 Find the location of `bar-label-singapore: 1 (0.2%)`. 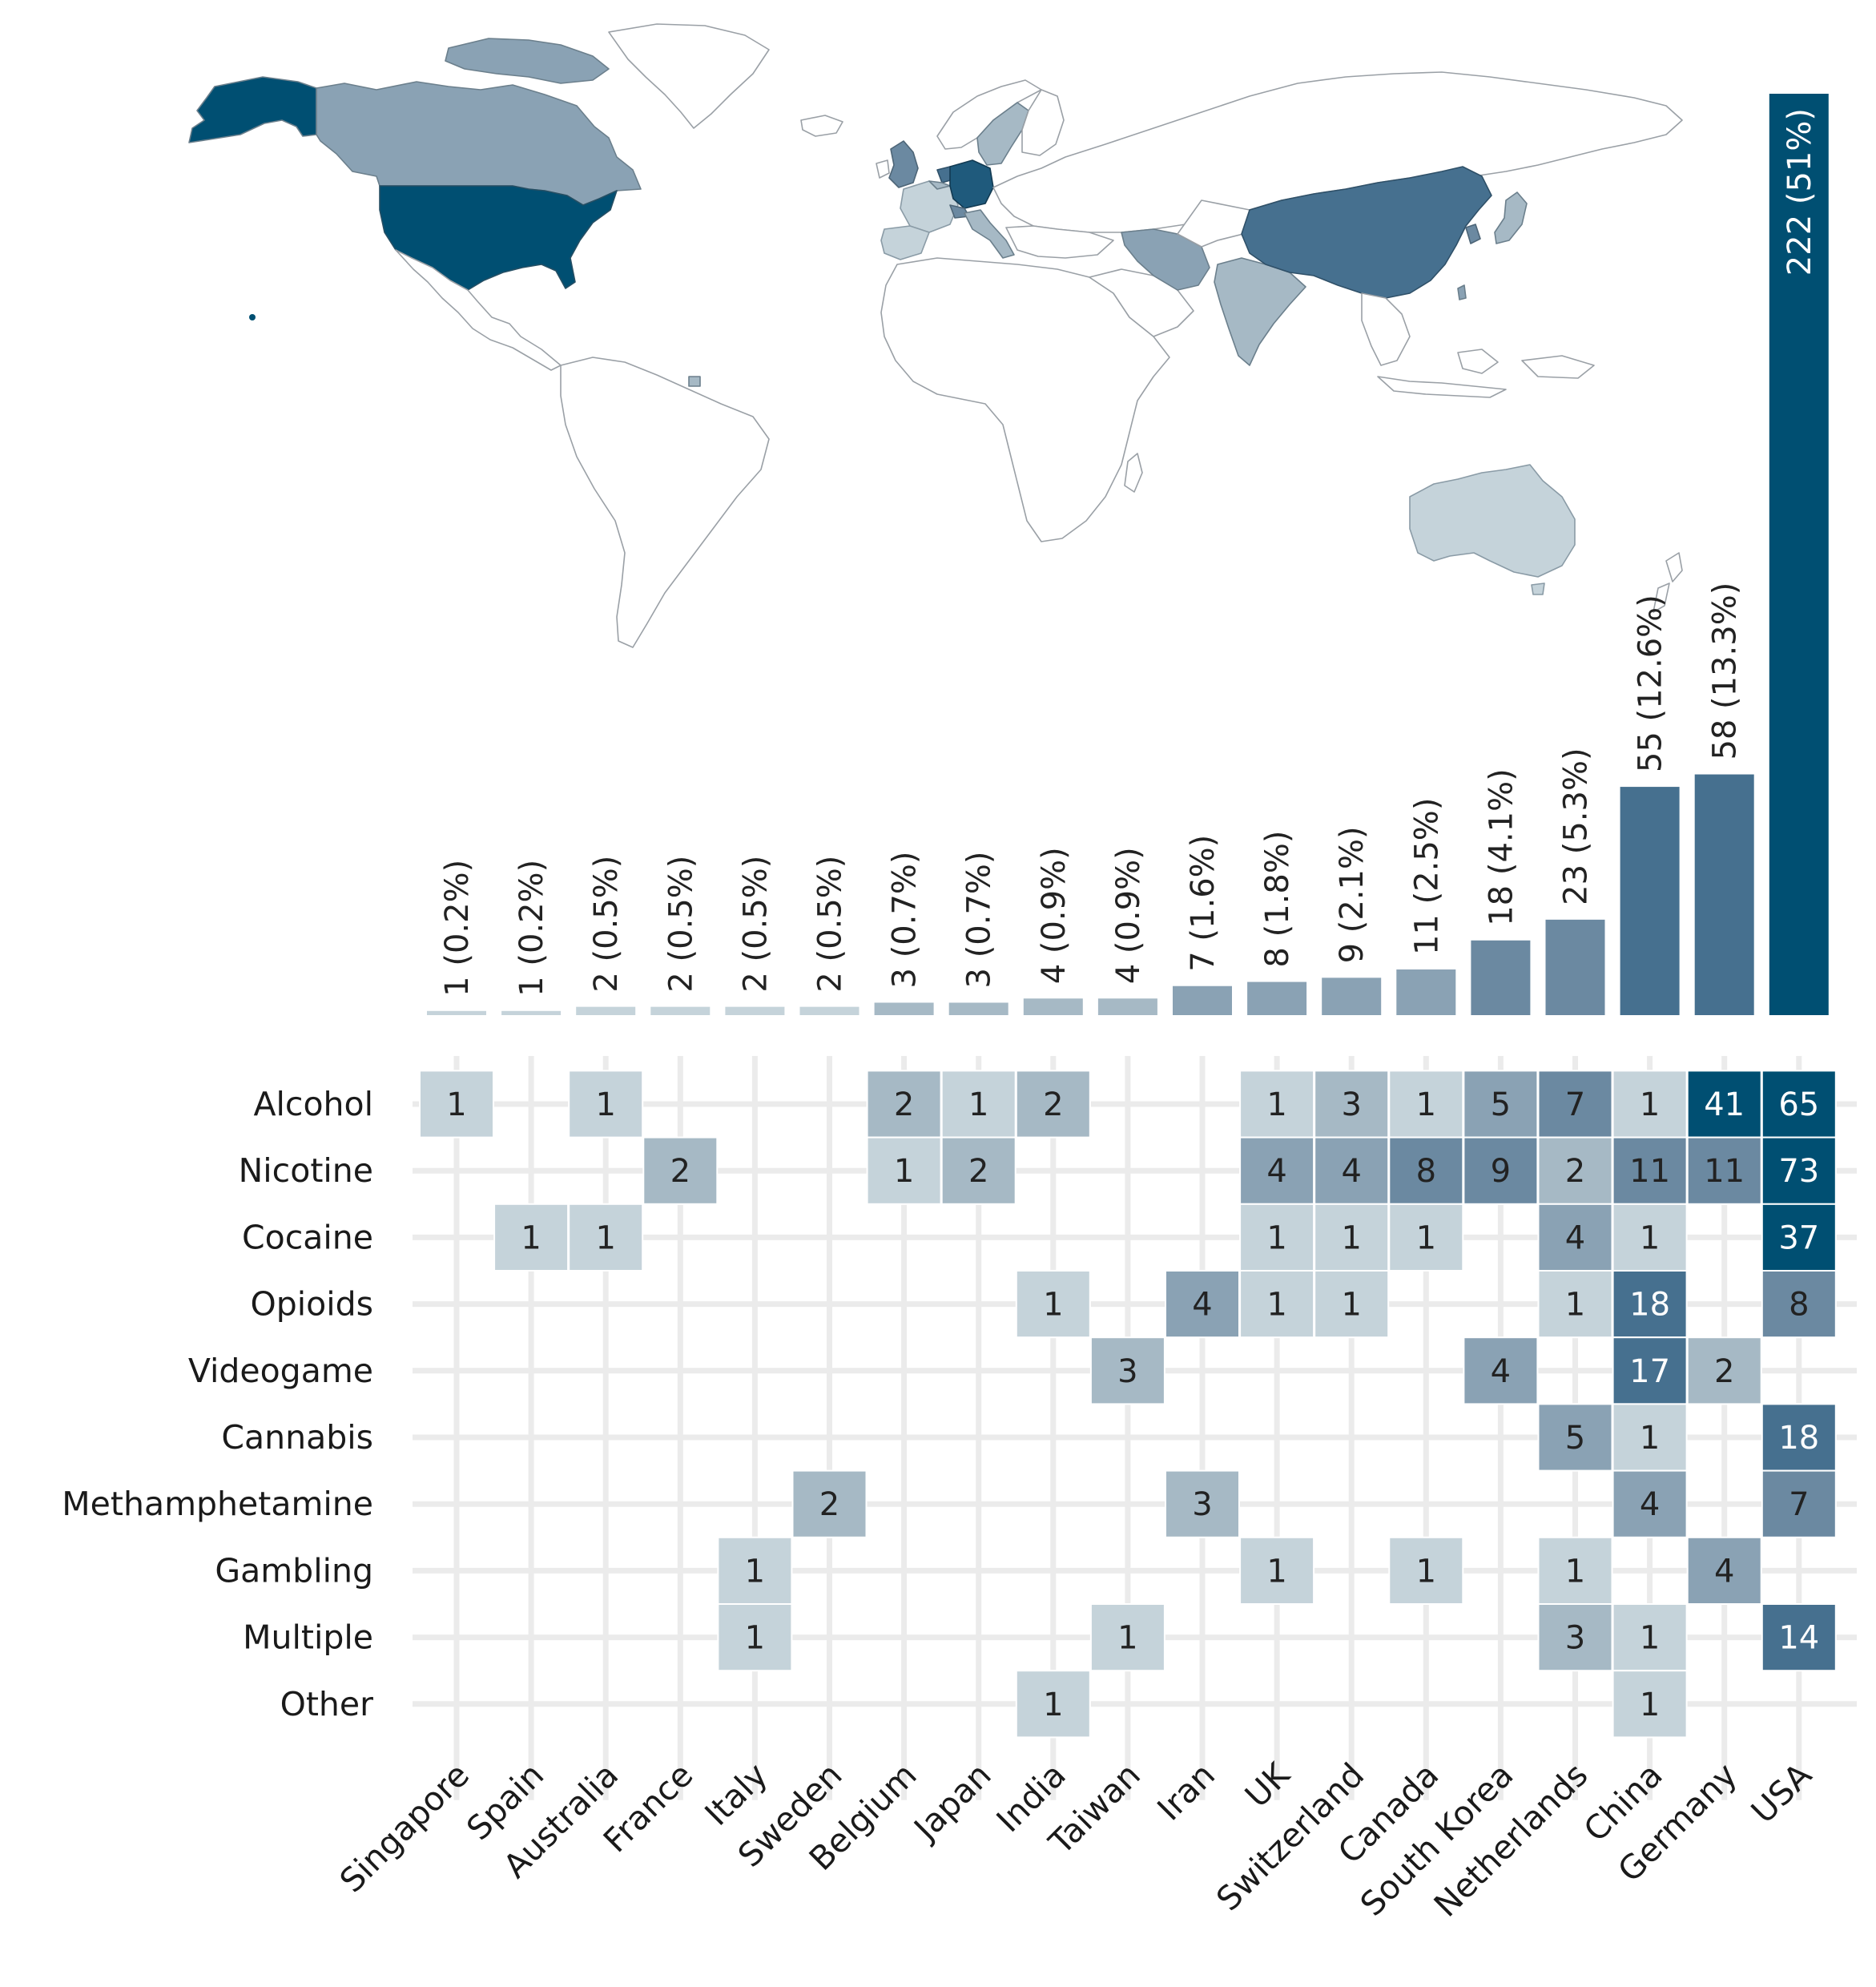

bar-label-singapore: 1 (0.2%) is located at coordinates (457, 929).